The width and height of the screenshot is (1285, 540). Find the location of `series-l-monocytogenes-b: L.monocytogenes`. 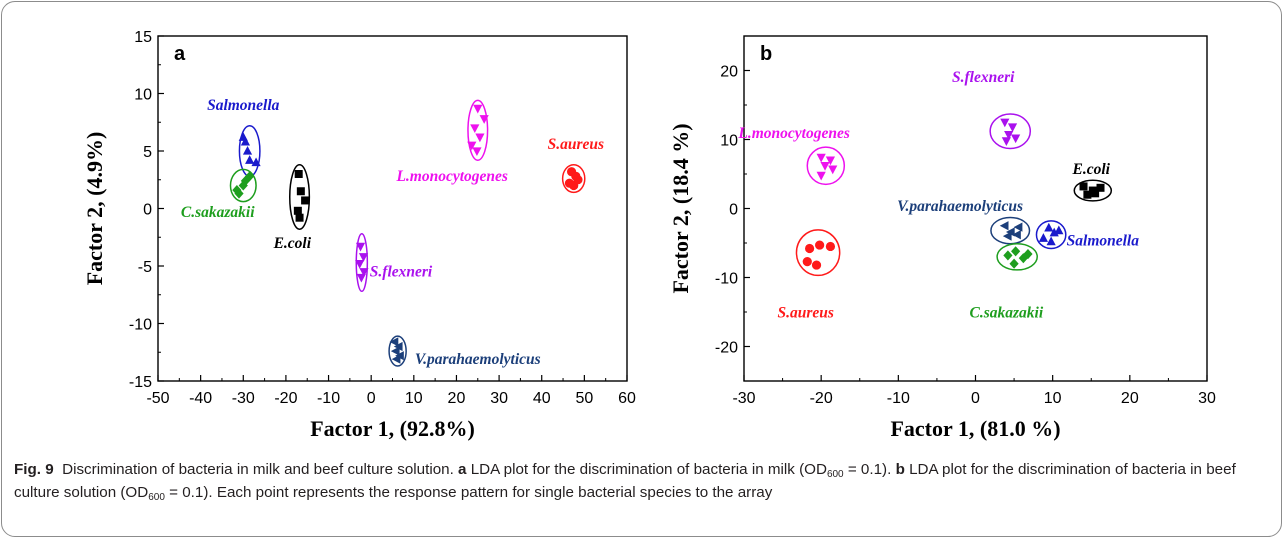

series-l-monocytogenes-b: L.monocytogenes is located at coordinates (793, 155).